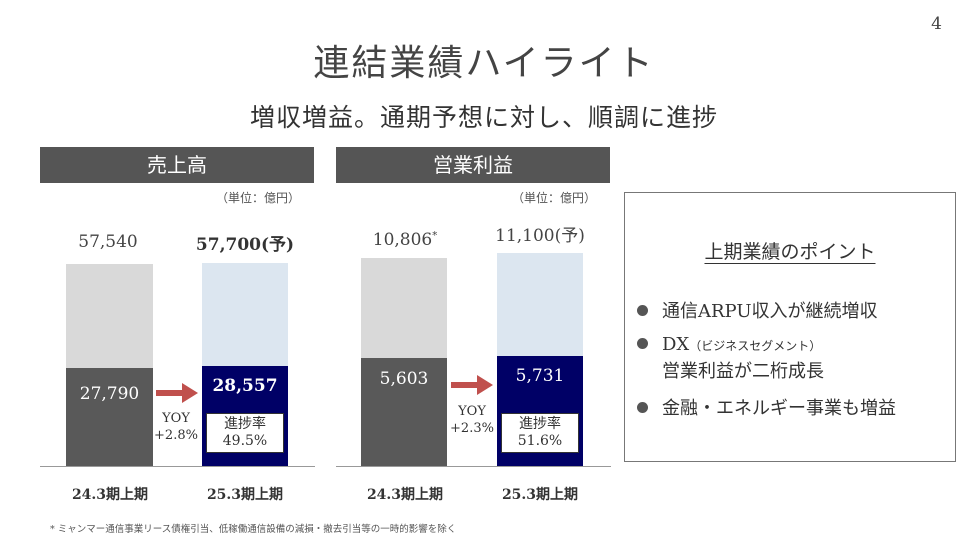 The image size is (968, 544). I want to click on sales-header: 売上高, so click(177, 165).